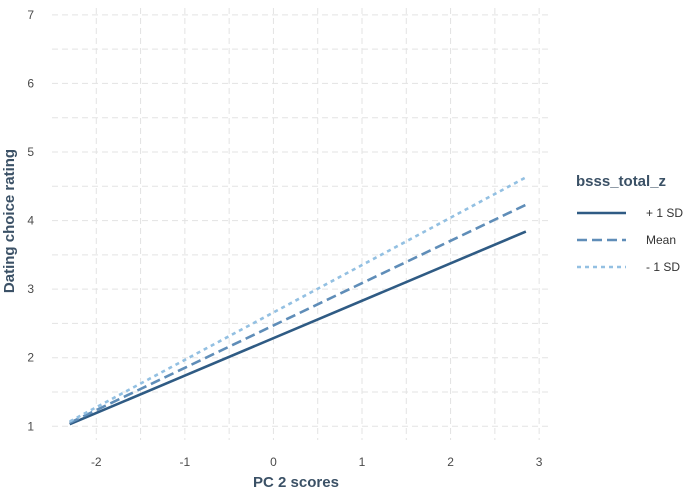 This screenshot has width=685, height=491. I want to click on legend-label-0: + 1 SD, so click(664, 213).